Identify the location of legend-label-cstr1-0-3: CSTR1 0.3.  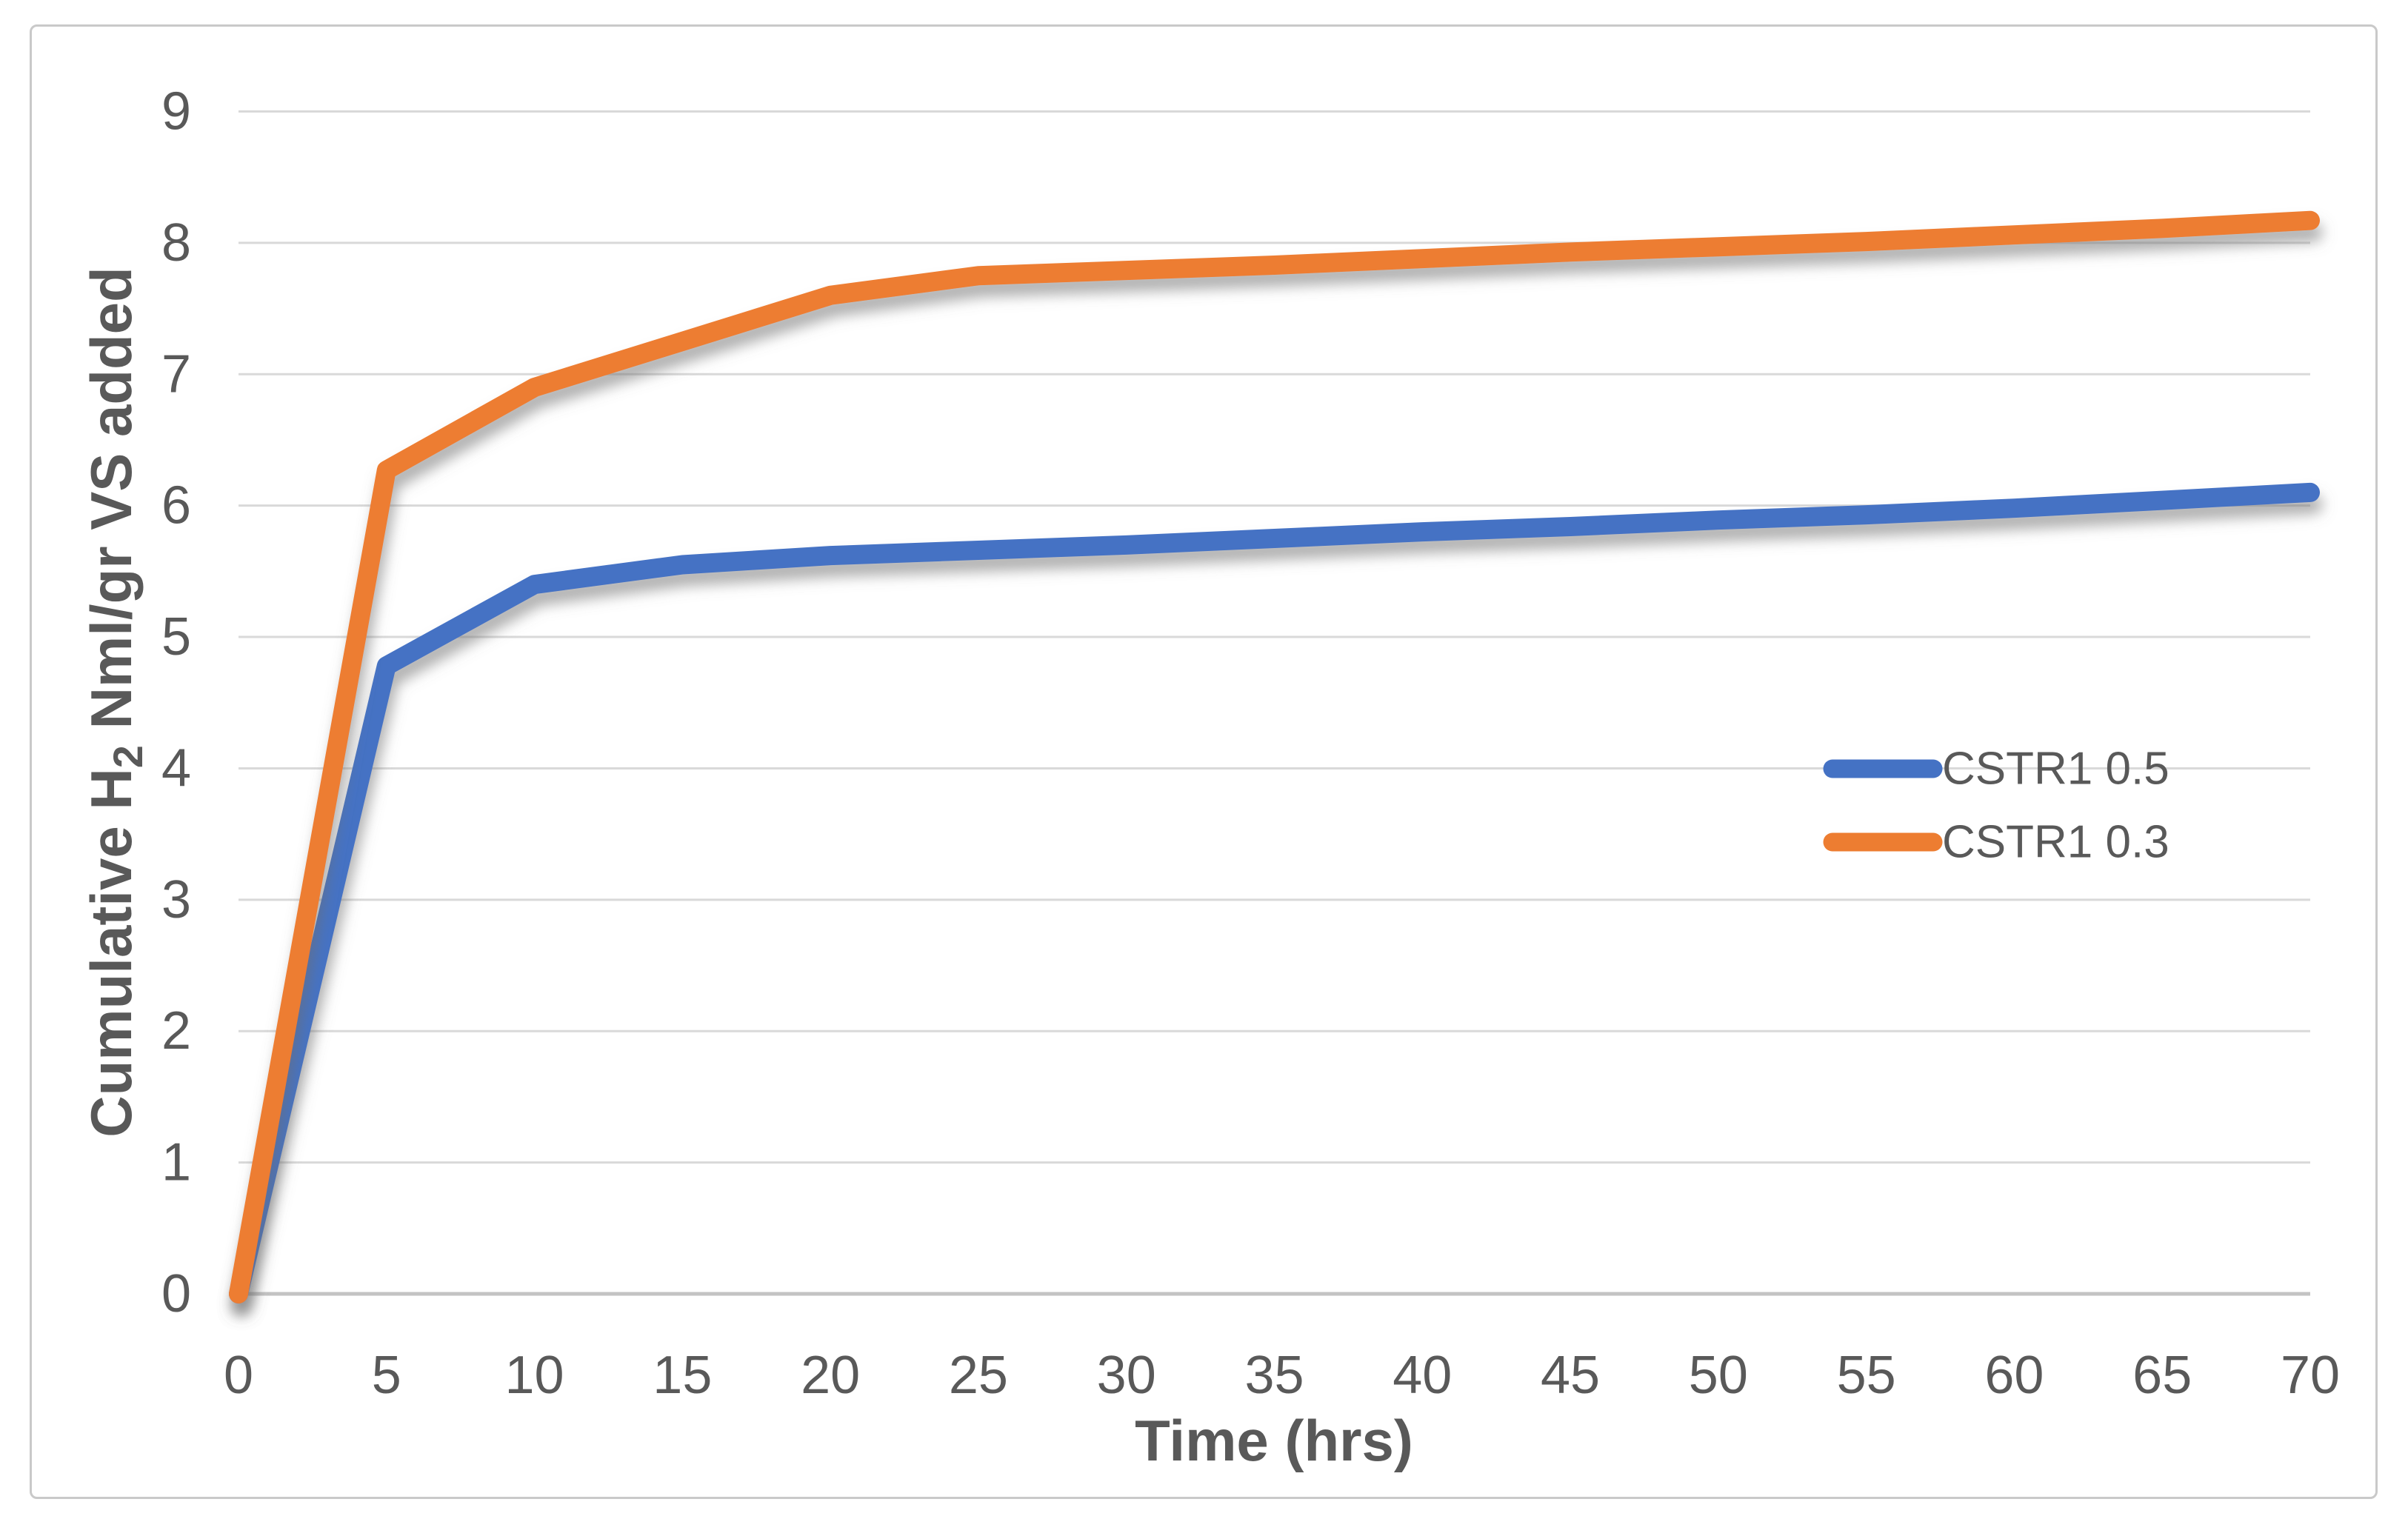
(2055, 842).